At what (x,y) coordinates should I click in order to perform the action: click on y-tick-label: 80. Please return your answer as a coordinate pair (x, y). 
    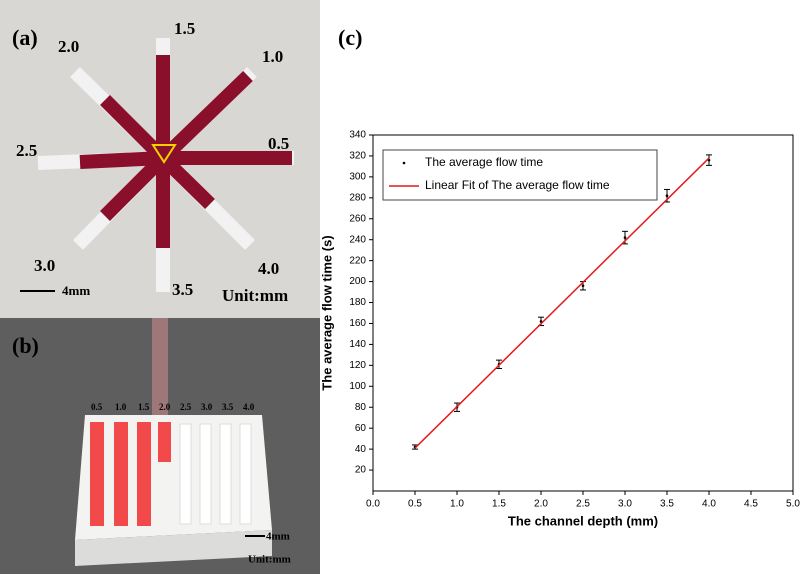
    Looking at the image, I should click on (361, 407).